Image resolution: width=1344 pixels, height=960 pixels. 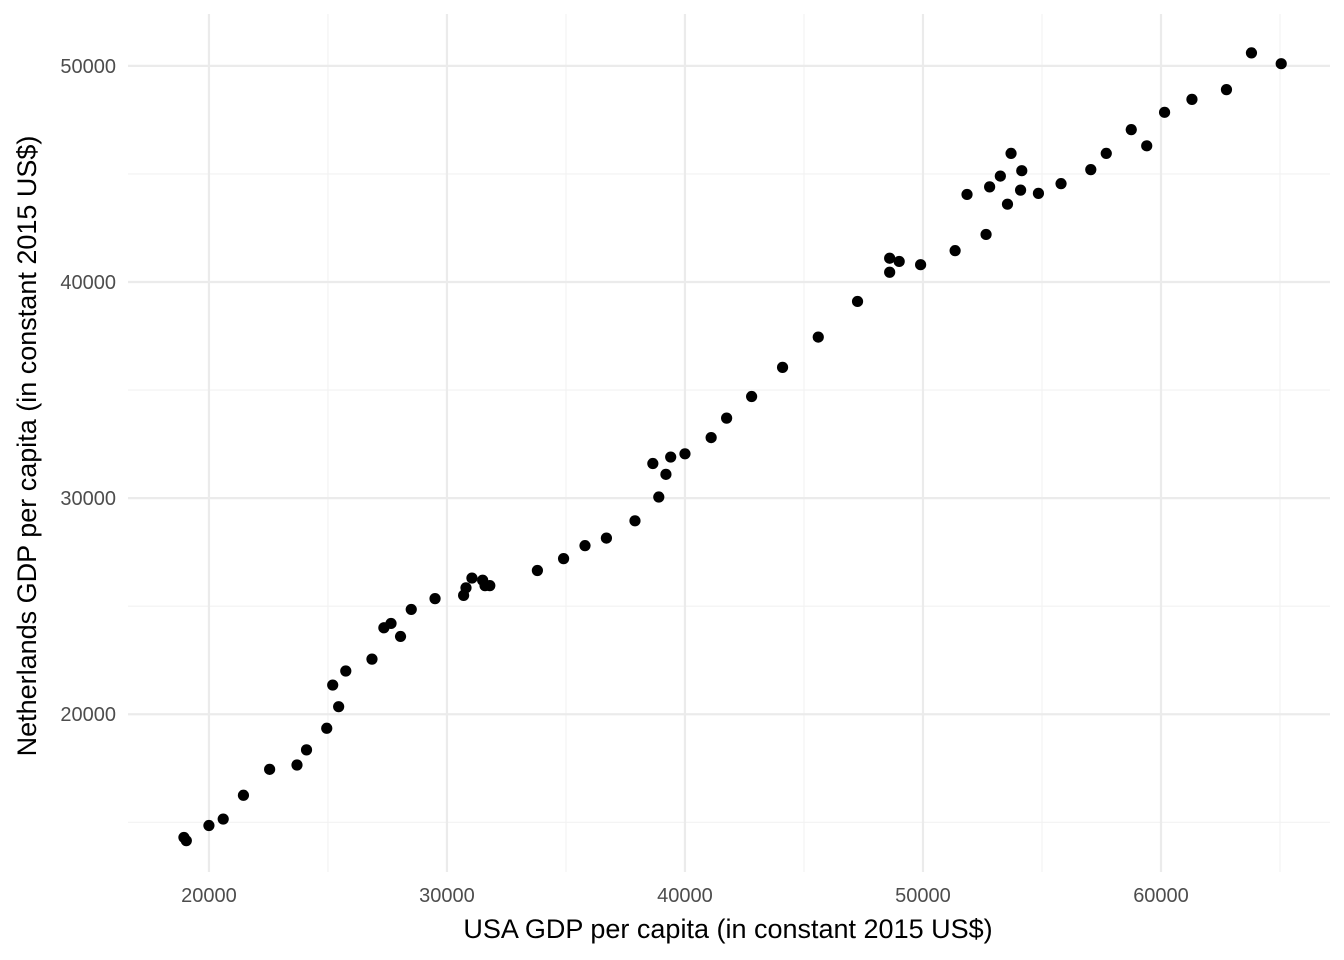 I want to click on y-axis-tick-labels: 20000 30000 40000 50000, so click(x=88, y=391).